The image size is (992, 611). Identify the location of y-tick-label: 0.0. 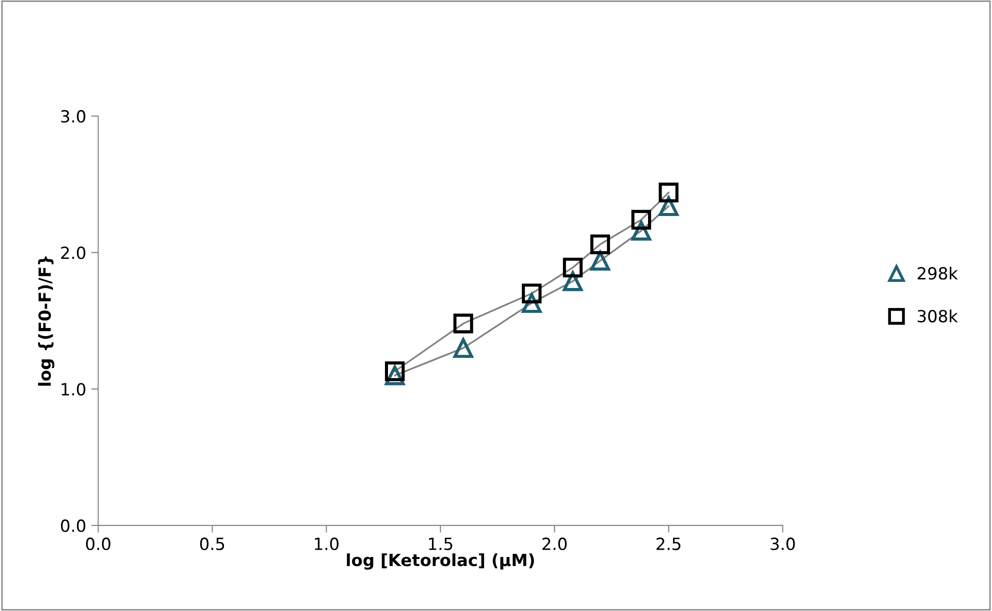
(73, 525).